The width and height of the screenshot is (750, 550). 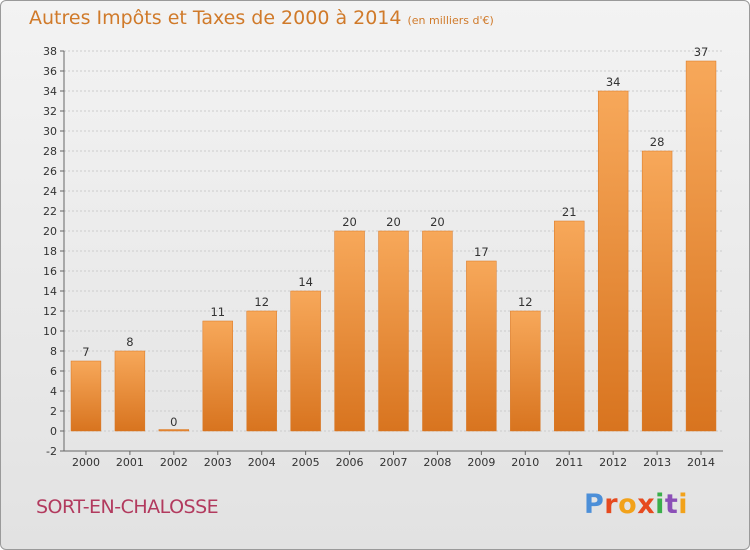 I want to click on x-tick-label: 2014, so click(x=701, y=462).